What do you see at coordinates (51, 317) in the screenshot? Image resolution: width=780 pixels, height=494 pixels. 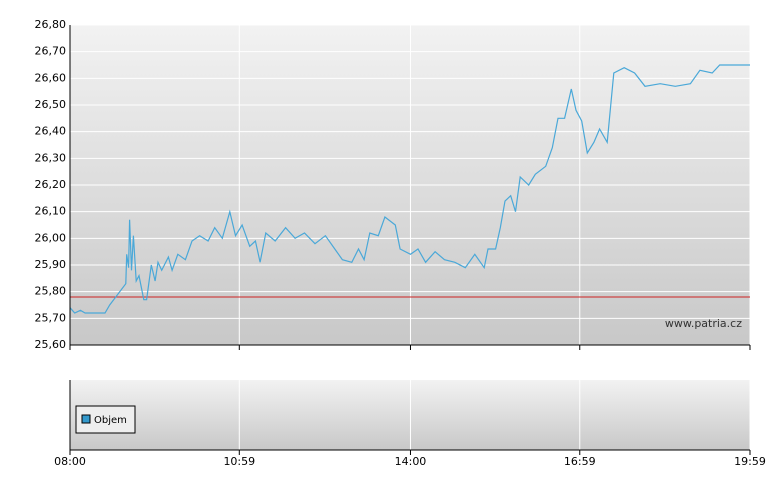 I see `y-tick-label: 25,70` at bounding box center [51, 317].